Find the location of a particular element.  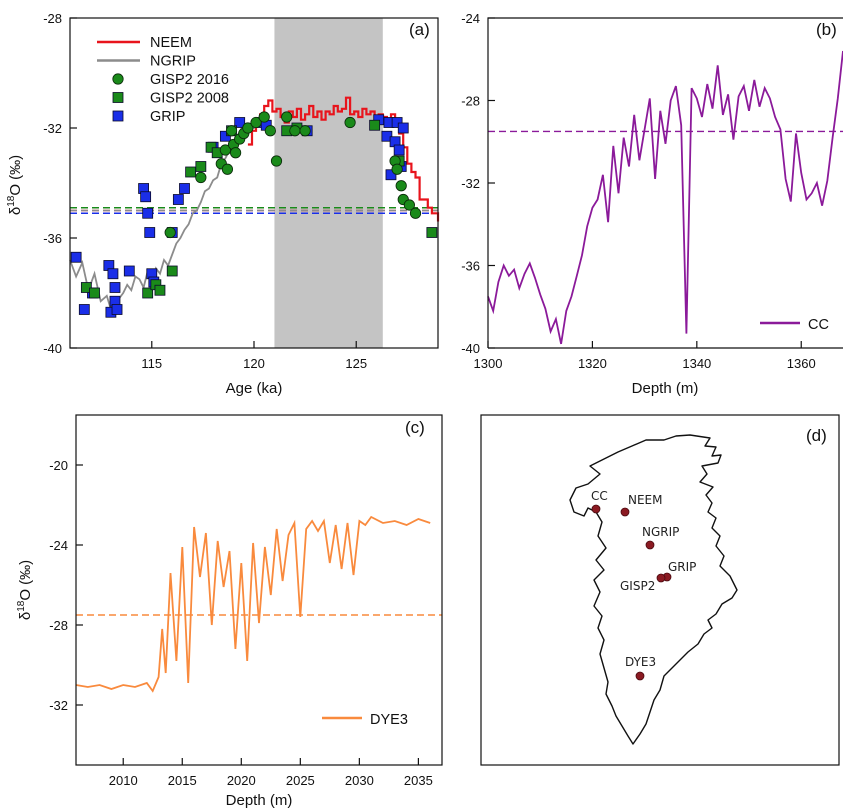

panel-a-series is located at coordinates (254, 207).